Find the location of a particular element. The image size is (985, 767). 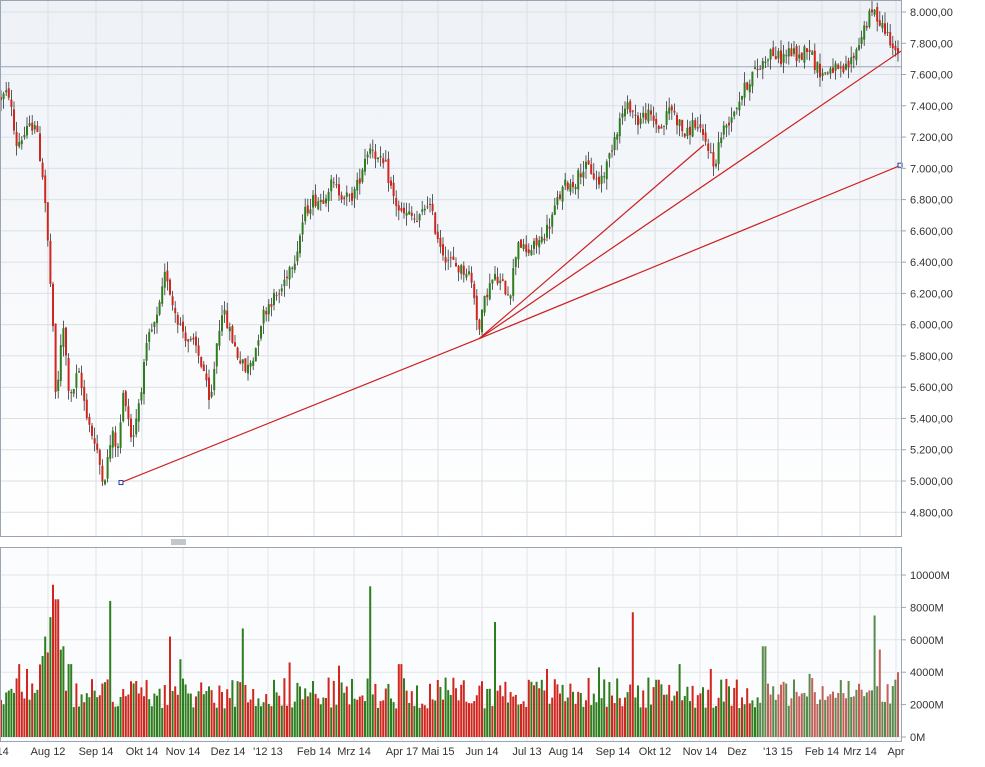

time-tick-label: Sep 14 is located at coordinates (613, 752).